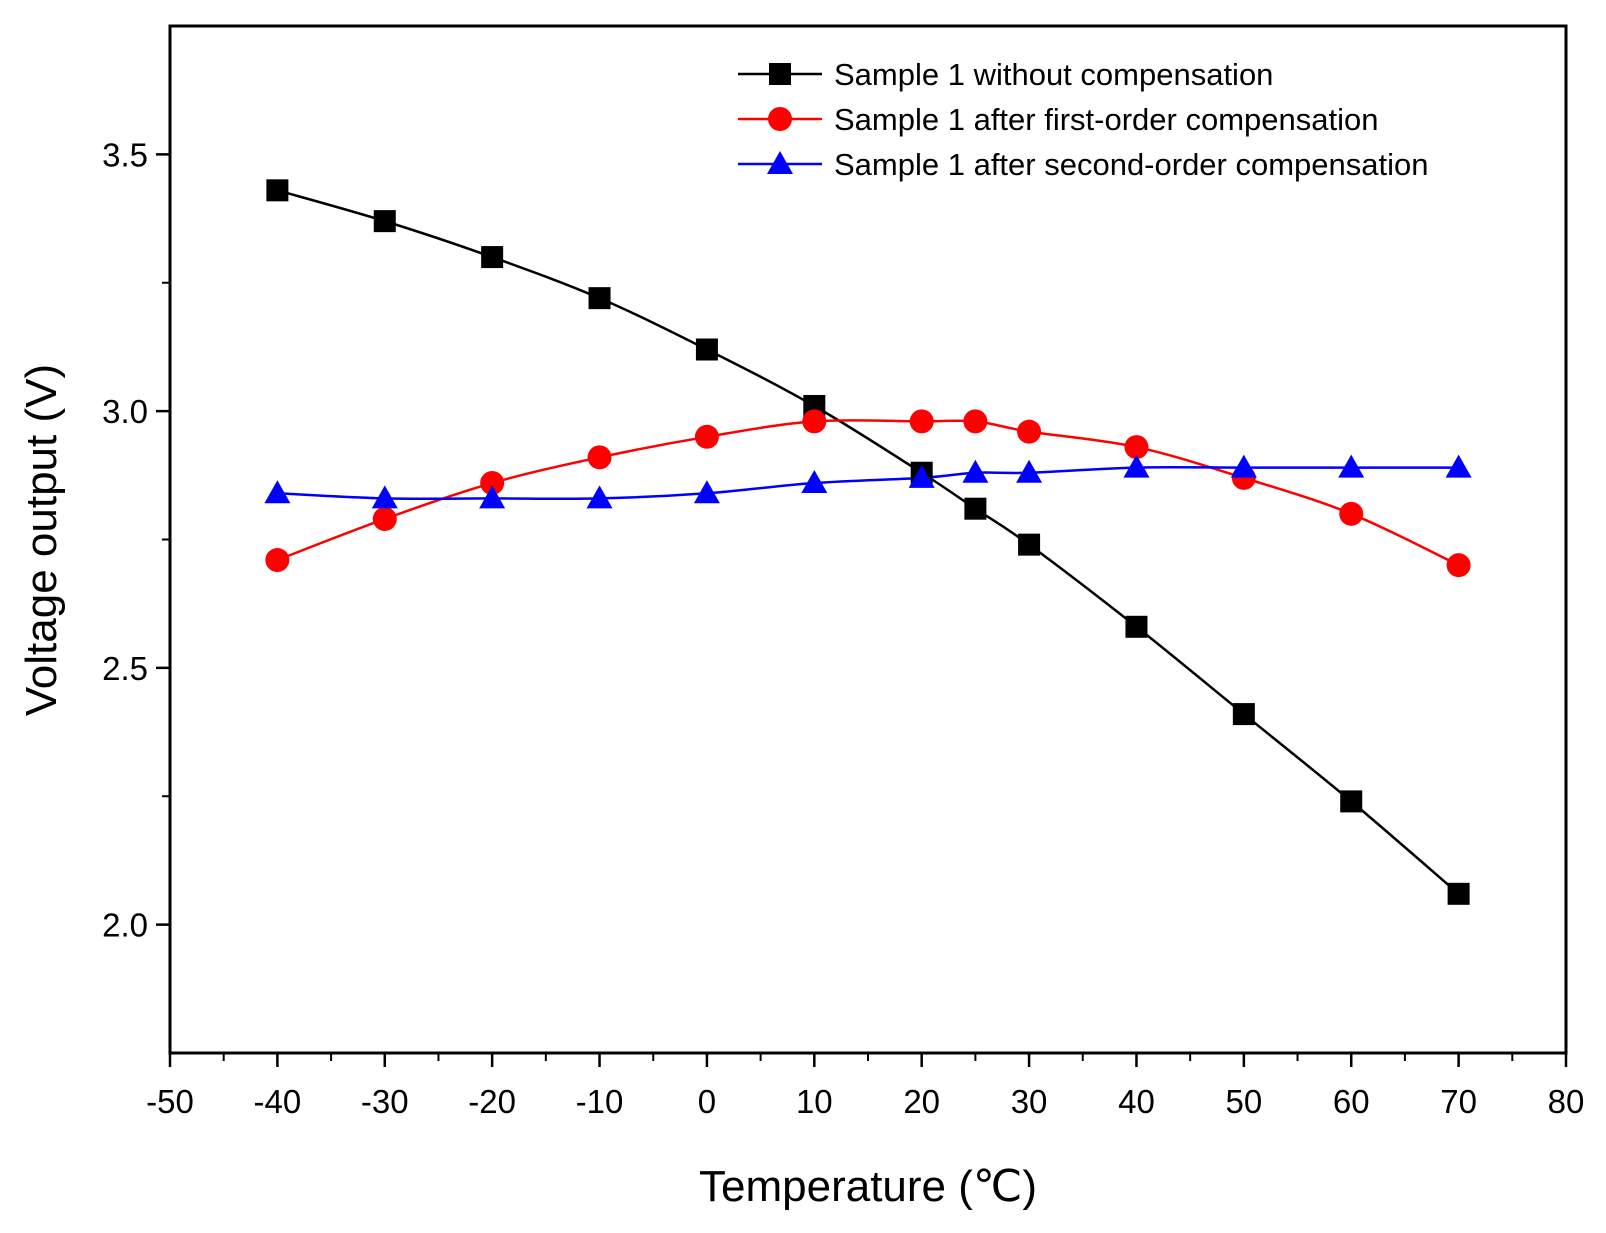  Describe the element at coordinates (1351, 1101) in the screenshot. I see `x-tick-label: 60` at that location.